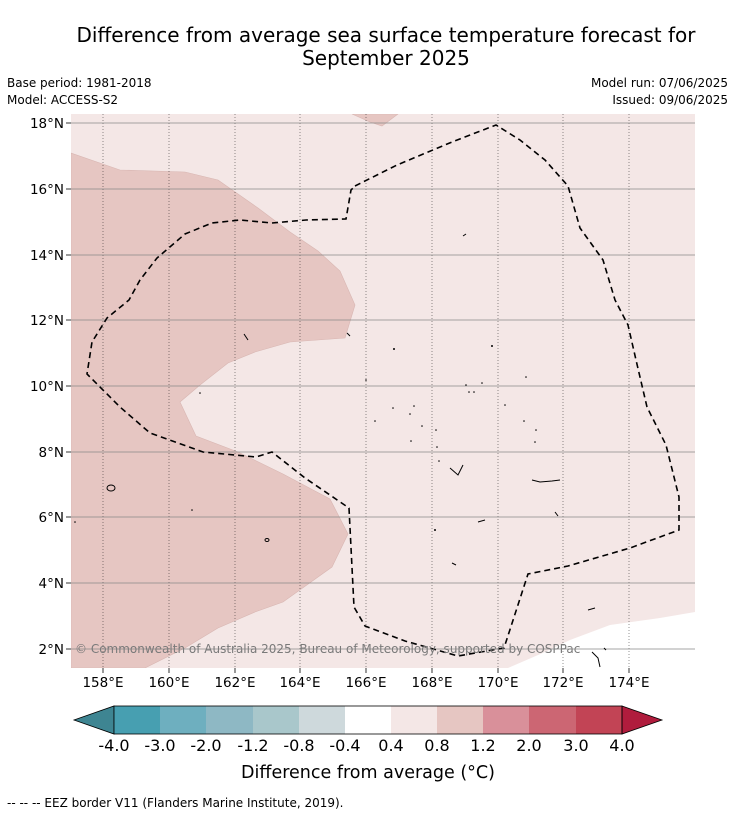 The width and height of the screenshot is (736, 816). What do you see at coordinates (47, 256) in the screenshot?
I see `lat-label-14: 14°N` at bounding box center [47, 256].